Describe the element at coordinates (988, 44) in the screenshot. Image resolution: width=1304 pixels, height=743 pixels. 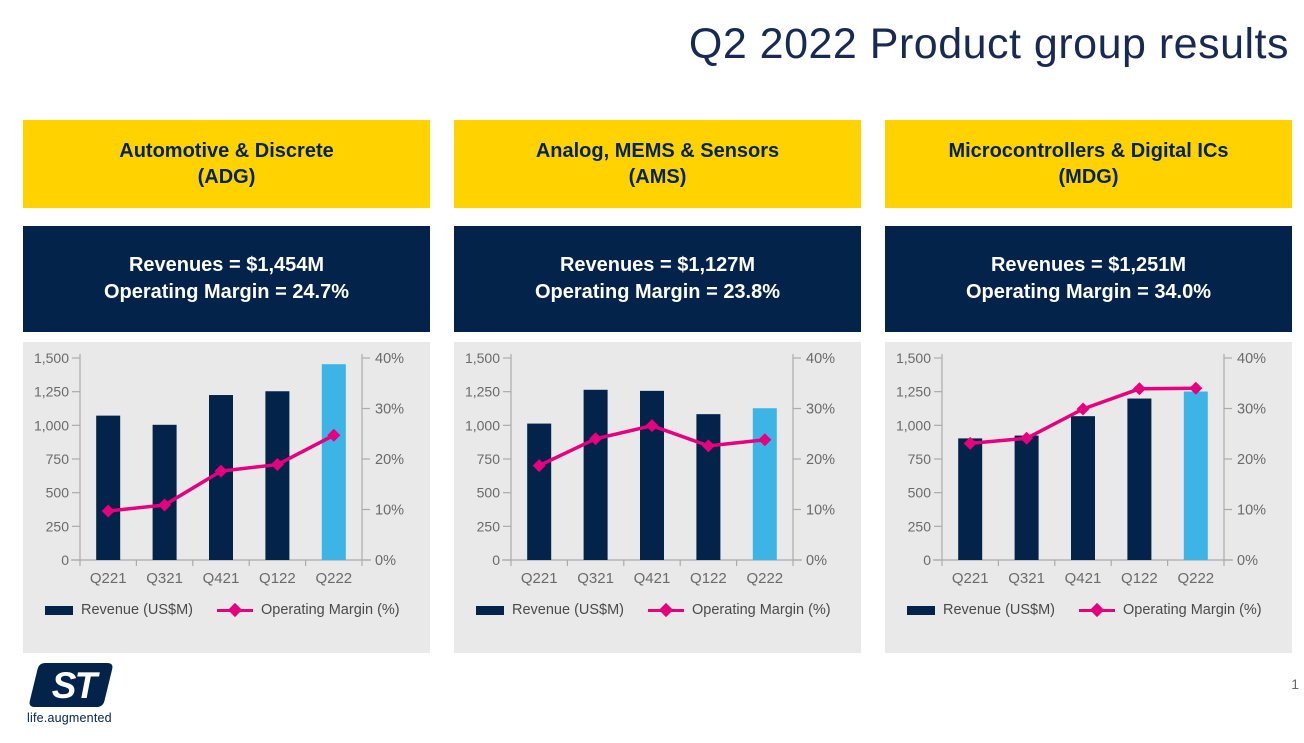
I see `slide-title: Q2 2022 Product group results` at that location.